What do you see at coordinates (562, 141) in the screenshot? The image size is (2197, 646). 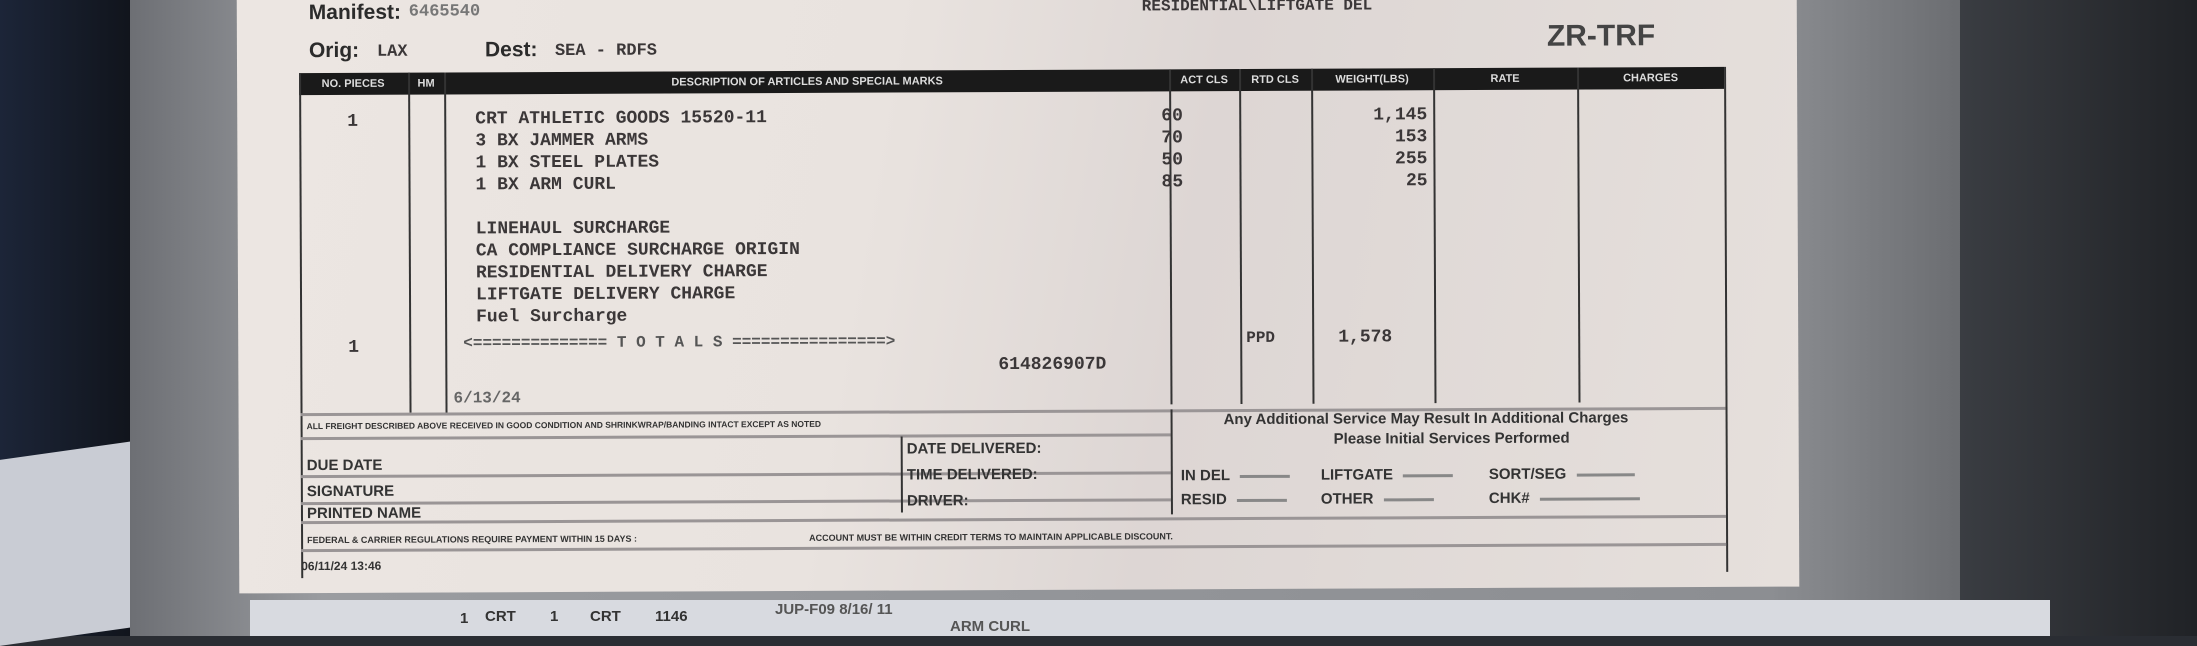 I see `item-description: 3 BX JAMMER ARMS` at bounding box center [562, 141].